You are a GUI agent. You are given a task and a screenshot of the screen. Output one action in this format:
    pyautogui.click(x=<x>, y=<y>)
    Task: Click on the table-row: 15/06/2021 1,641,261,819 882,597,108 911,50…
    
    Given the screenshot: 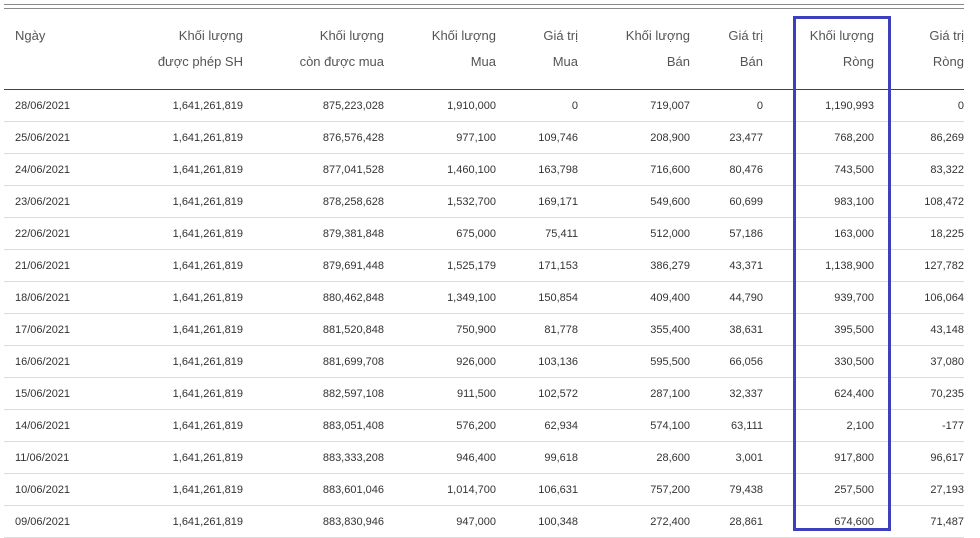 What is the action you would take?
    pyautogui.click(x=484, y=393)
    